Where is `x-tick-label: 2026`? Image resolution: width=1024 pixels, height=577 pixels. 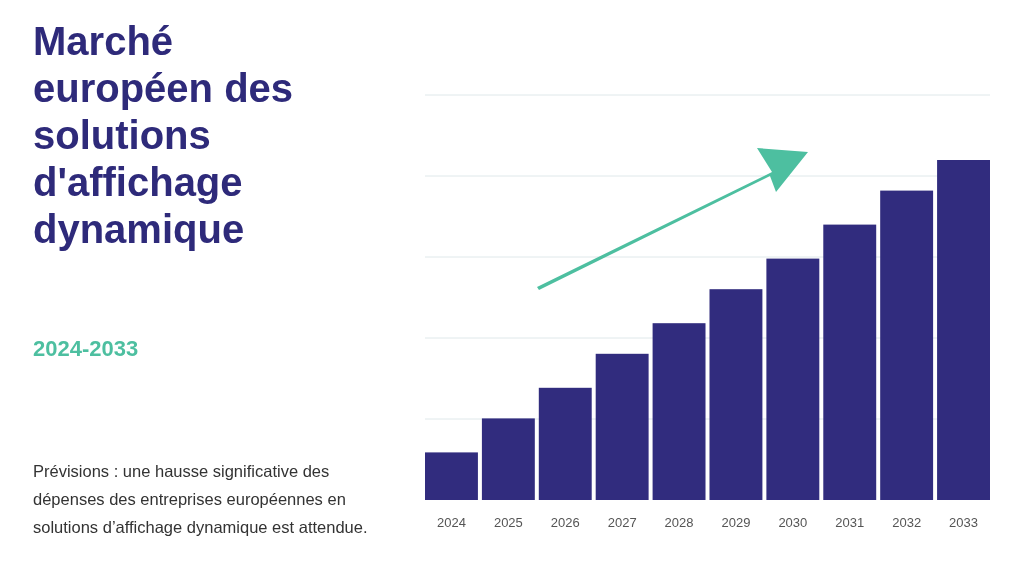
x-tick-label: 2026 is located at coordinates (565, 523).